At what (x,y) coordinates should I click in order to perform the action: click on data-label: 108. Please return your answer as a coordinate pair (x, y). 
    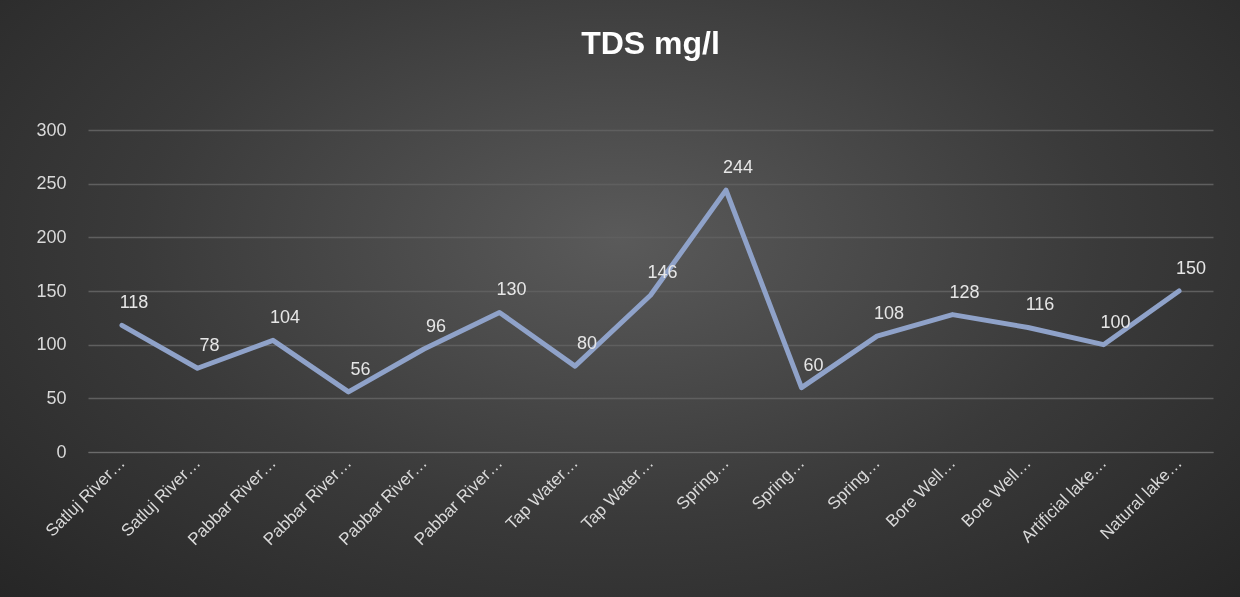
    Looking at the image, I should click on (889, 313).